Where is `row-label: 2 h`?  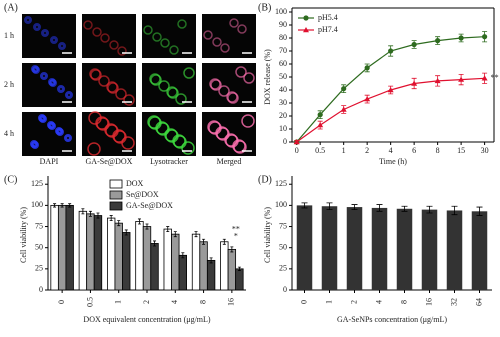
row-label: 2 h is located at coordinates (9, 84).